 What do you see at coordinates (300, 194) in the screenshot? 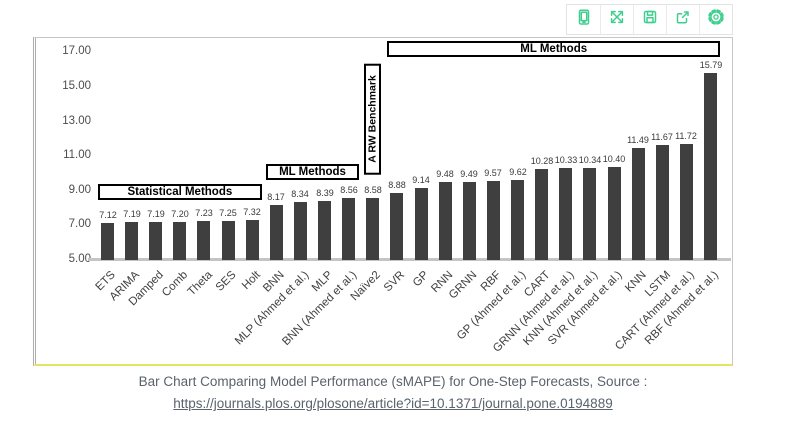
I see `bar-value-label: 8.34` at bounding box center [300, 194].